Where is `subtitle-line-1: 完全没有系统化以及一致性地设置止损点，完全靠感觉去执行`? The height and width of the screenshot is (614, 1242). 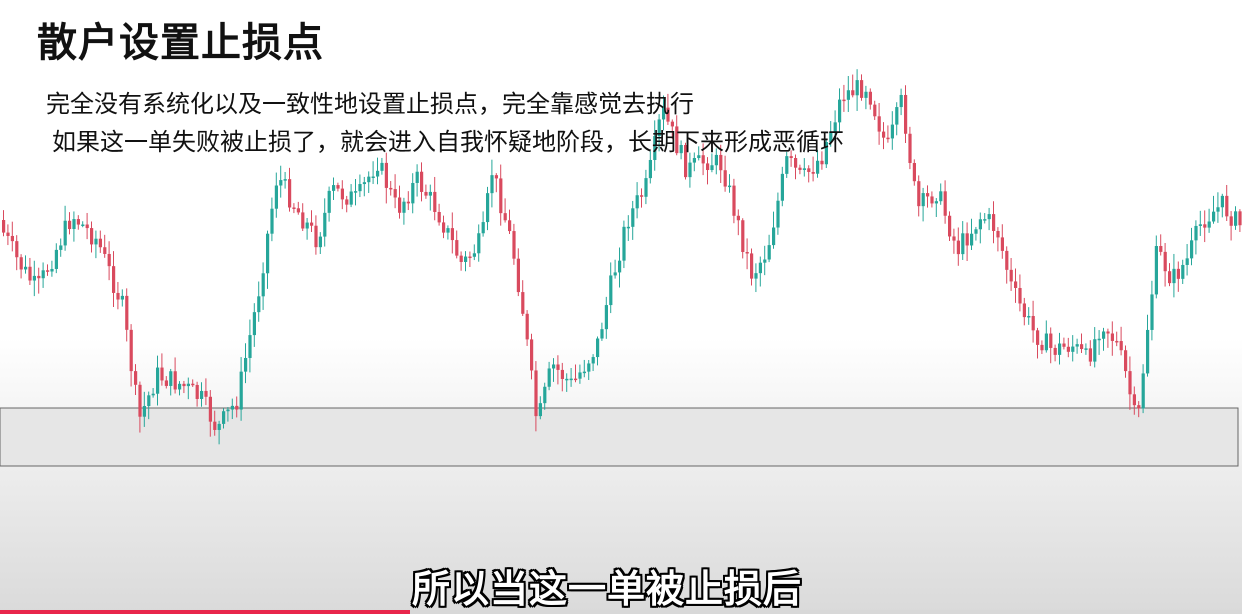 subtitle-line-1: 完全没有系统化以及一致性地设置止损点，完全靠感觉去执行 is located at coordinates (370, 104).